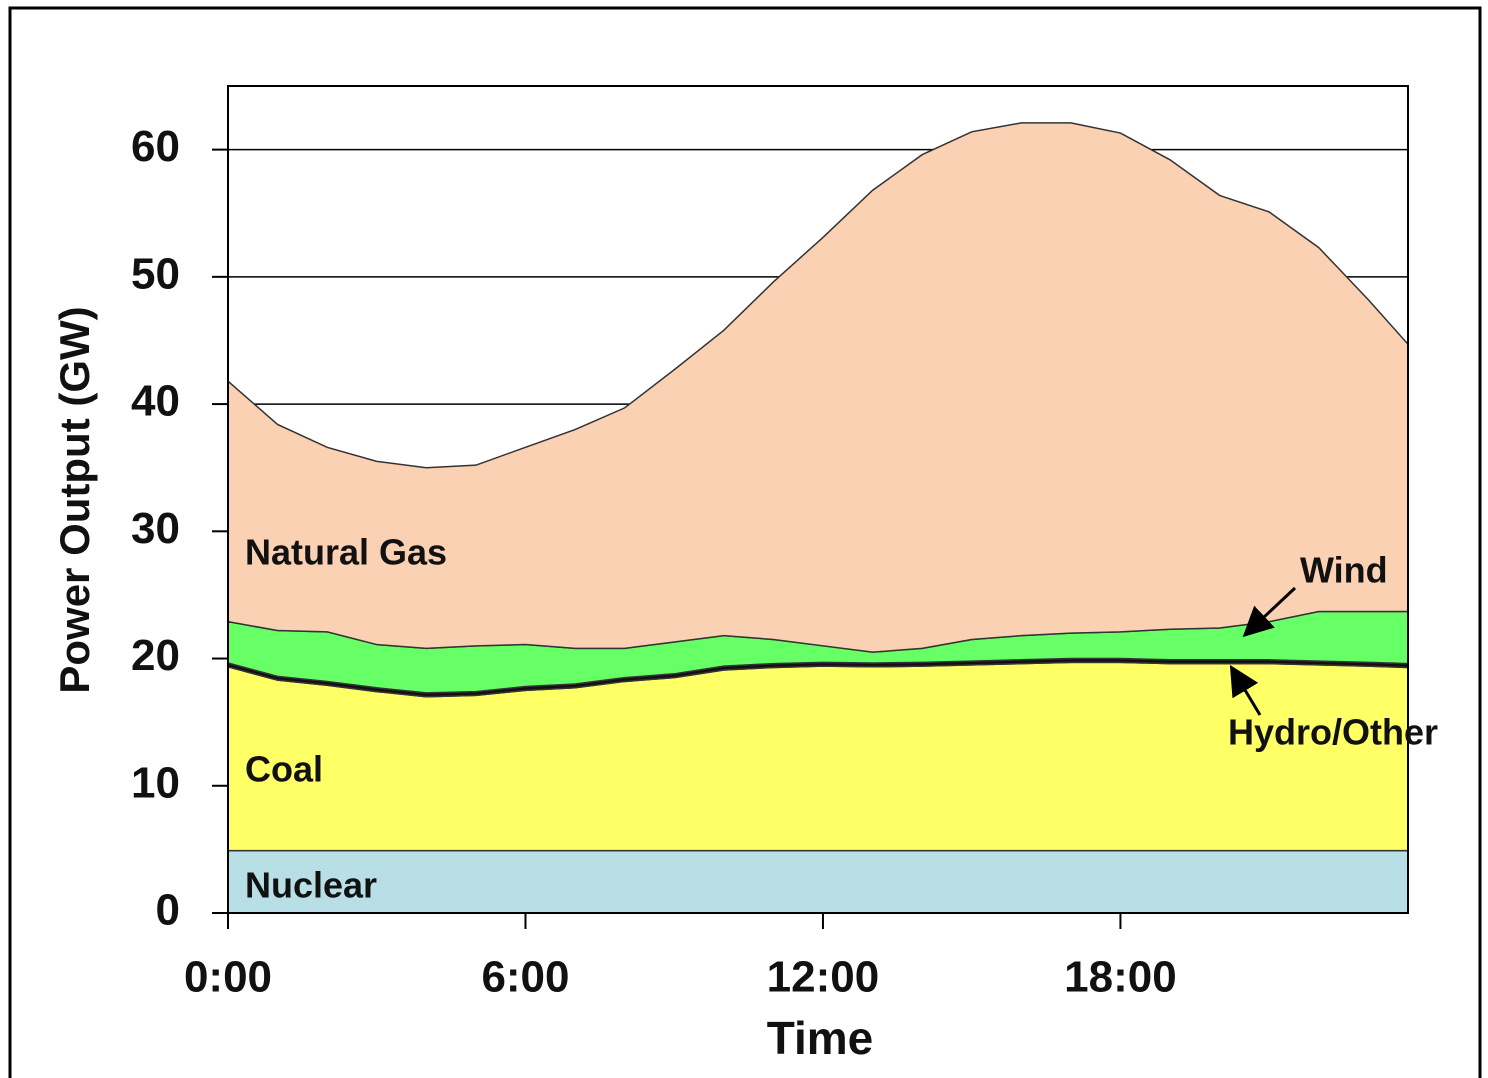  What do you see at coordinates (155, 782) in the screenshot?
I see `y-tick-label: 10` at bounding box center [155, 782].